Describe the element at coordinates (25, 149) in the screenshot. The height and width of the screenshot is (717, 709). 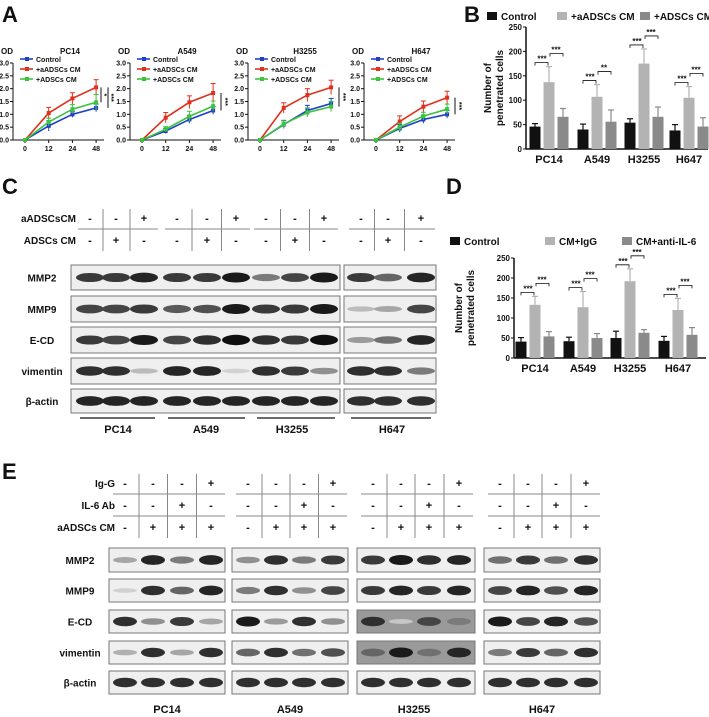
I see `x-tick-label: 0` at that location.